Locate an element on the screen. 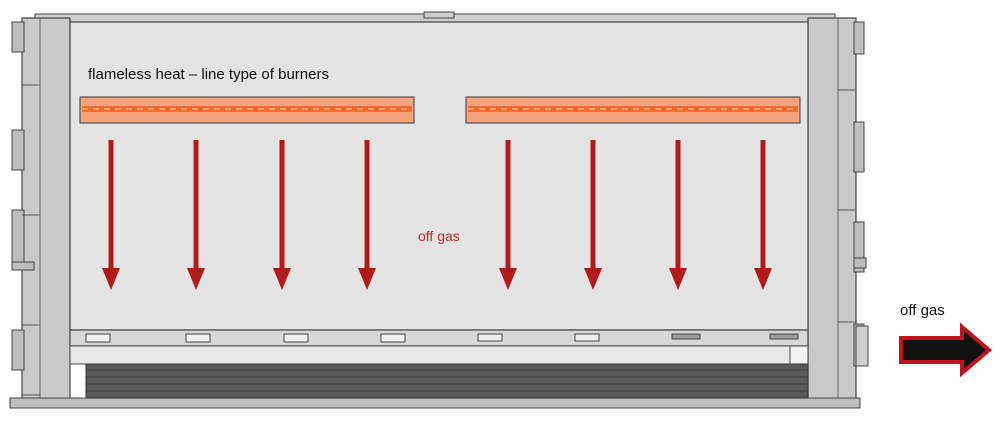 The width and height of the screenshot is (1000, 421). burner-type-label: flameless heat – line type of burners is located at coordinates (208, 74).